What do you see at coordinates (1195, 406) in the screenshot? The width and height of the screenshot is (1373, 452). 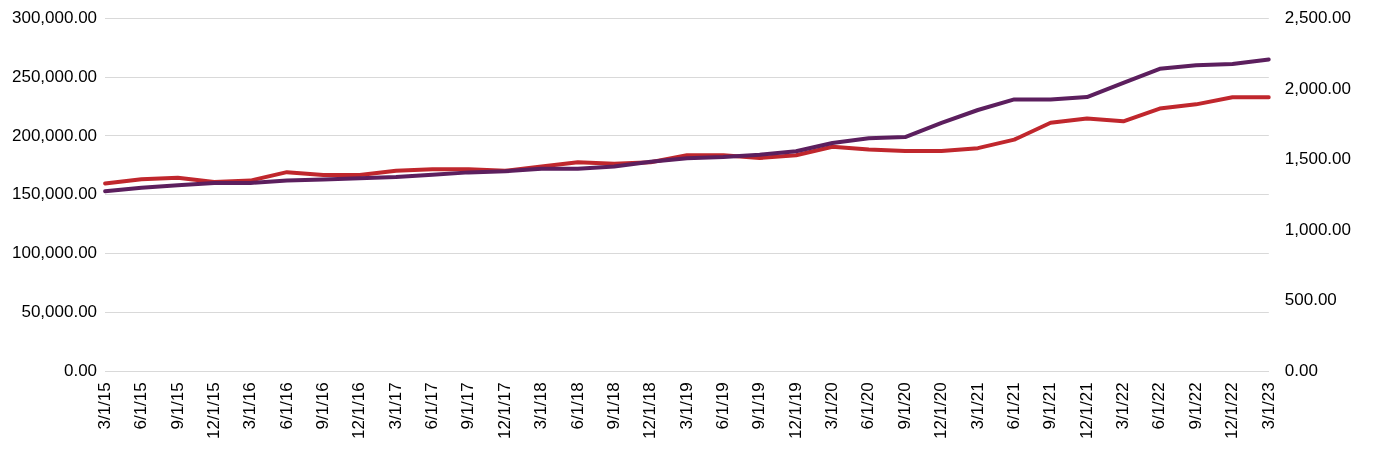 I see `x-tick-label: 9/1/22` at bounding box center [1195, 406].